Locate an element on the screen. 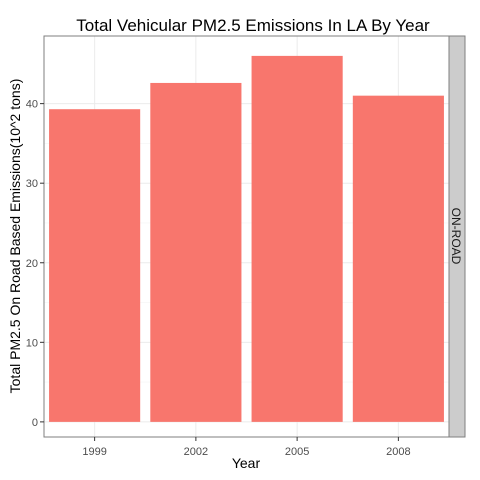 Image resolution: width=480 pixels, height=480 pixels. y-tick-label: 0 is located at coordinates (35, 423).